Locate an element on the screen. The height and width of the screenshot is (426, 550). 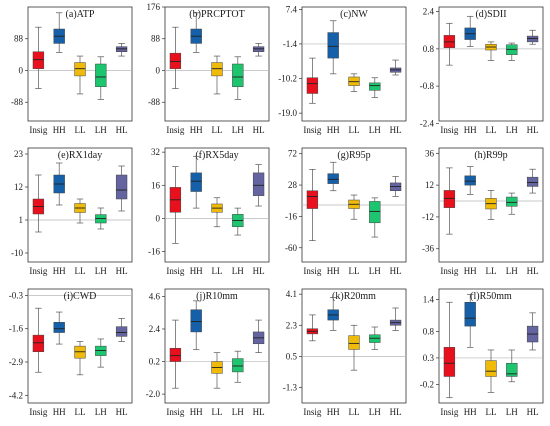
y-tick-label: 2.4 is located at coordinates (429, 12).